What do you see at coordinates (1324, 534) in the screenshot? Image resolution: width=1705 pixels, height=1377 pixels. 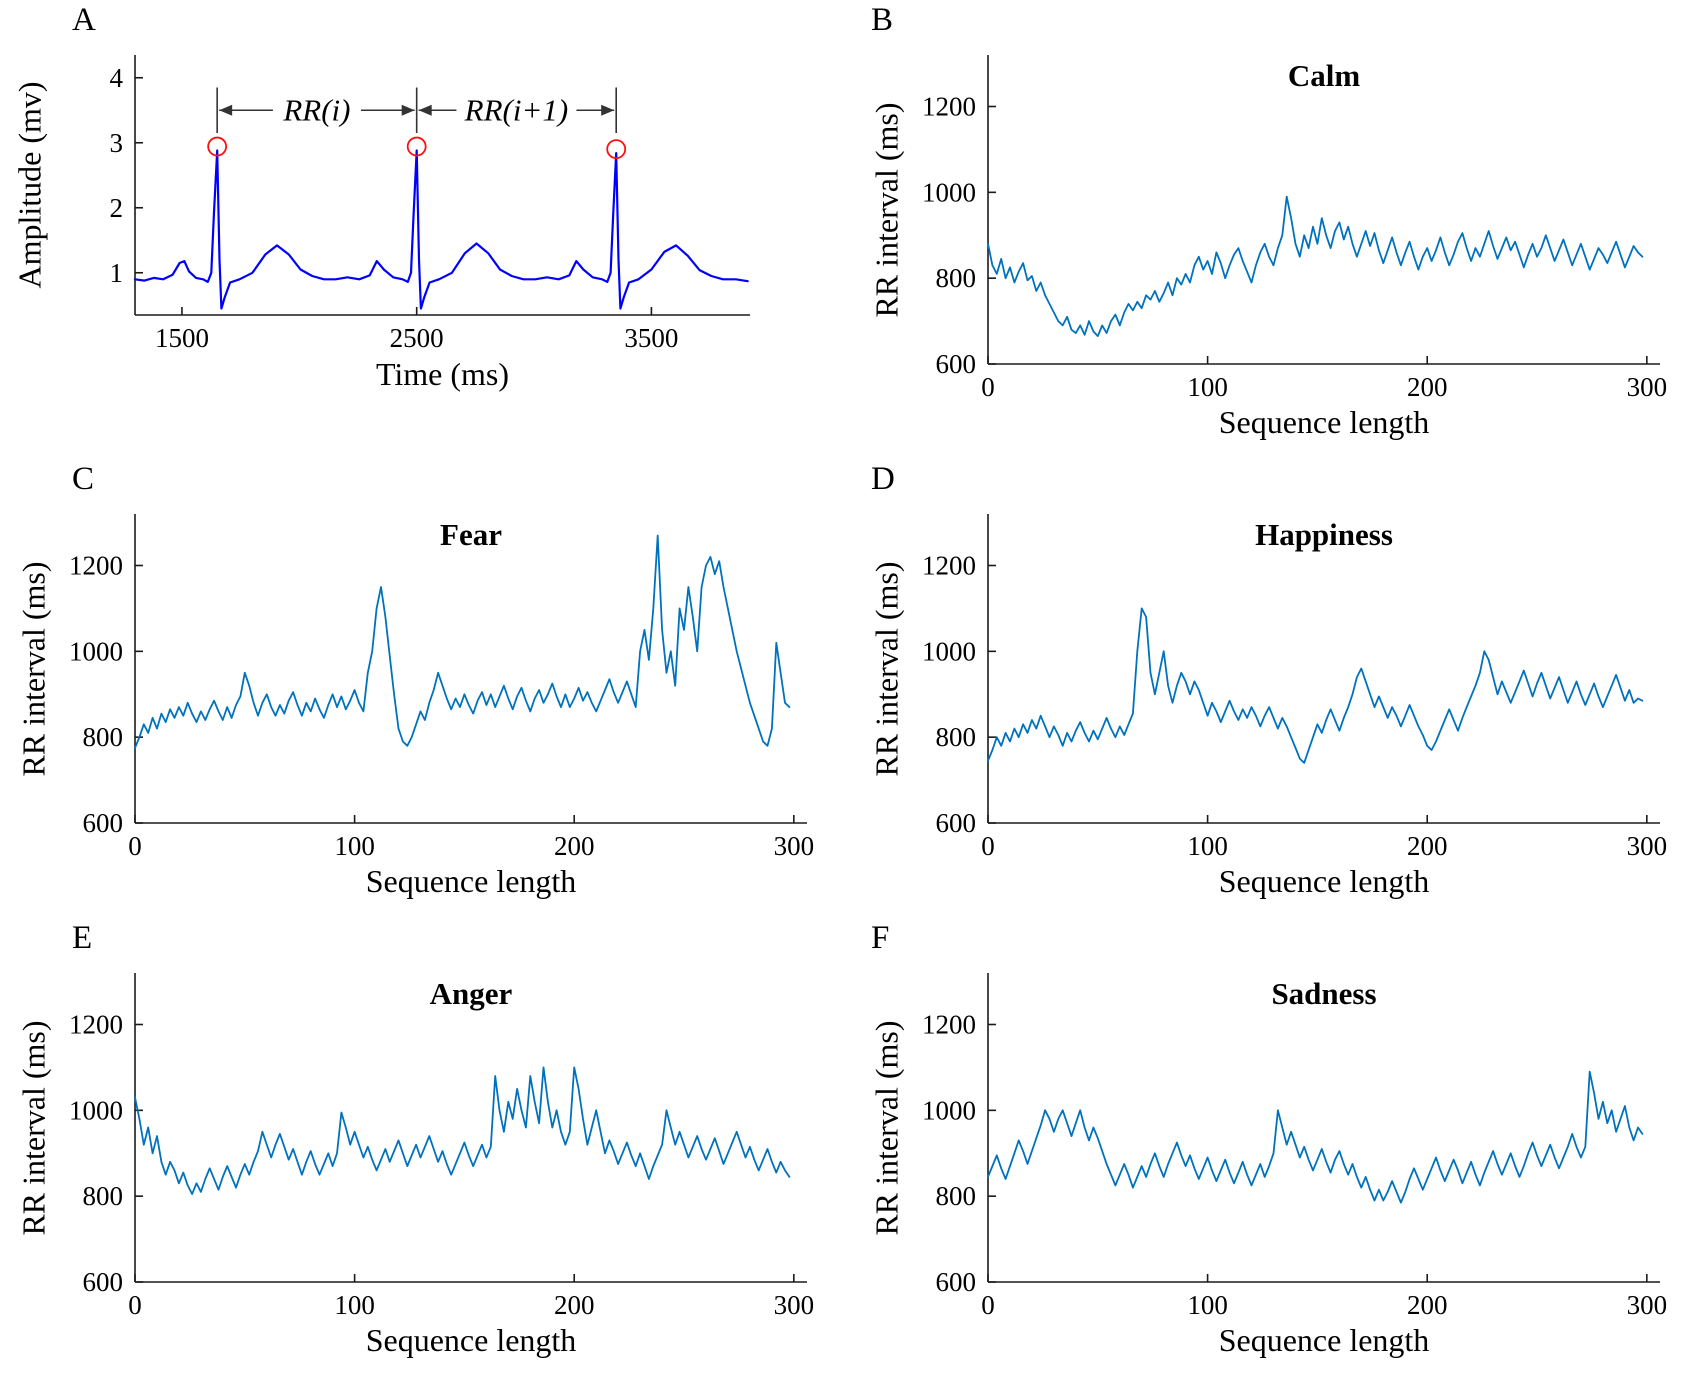 I see `plot-title-happiness: Happiness` at bounding box center [1324, 534].